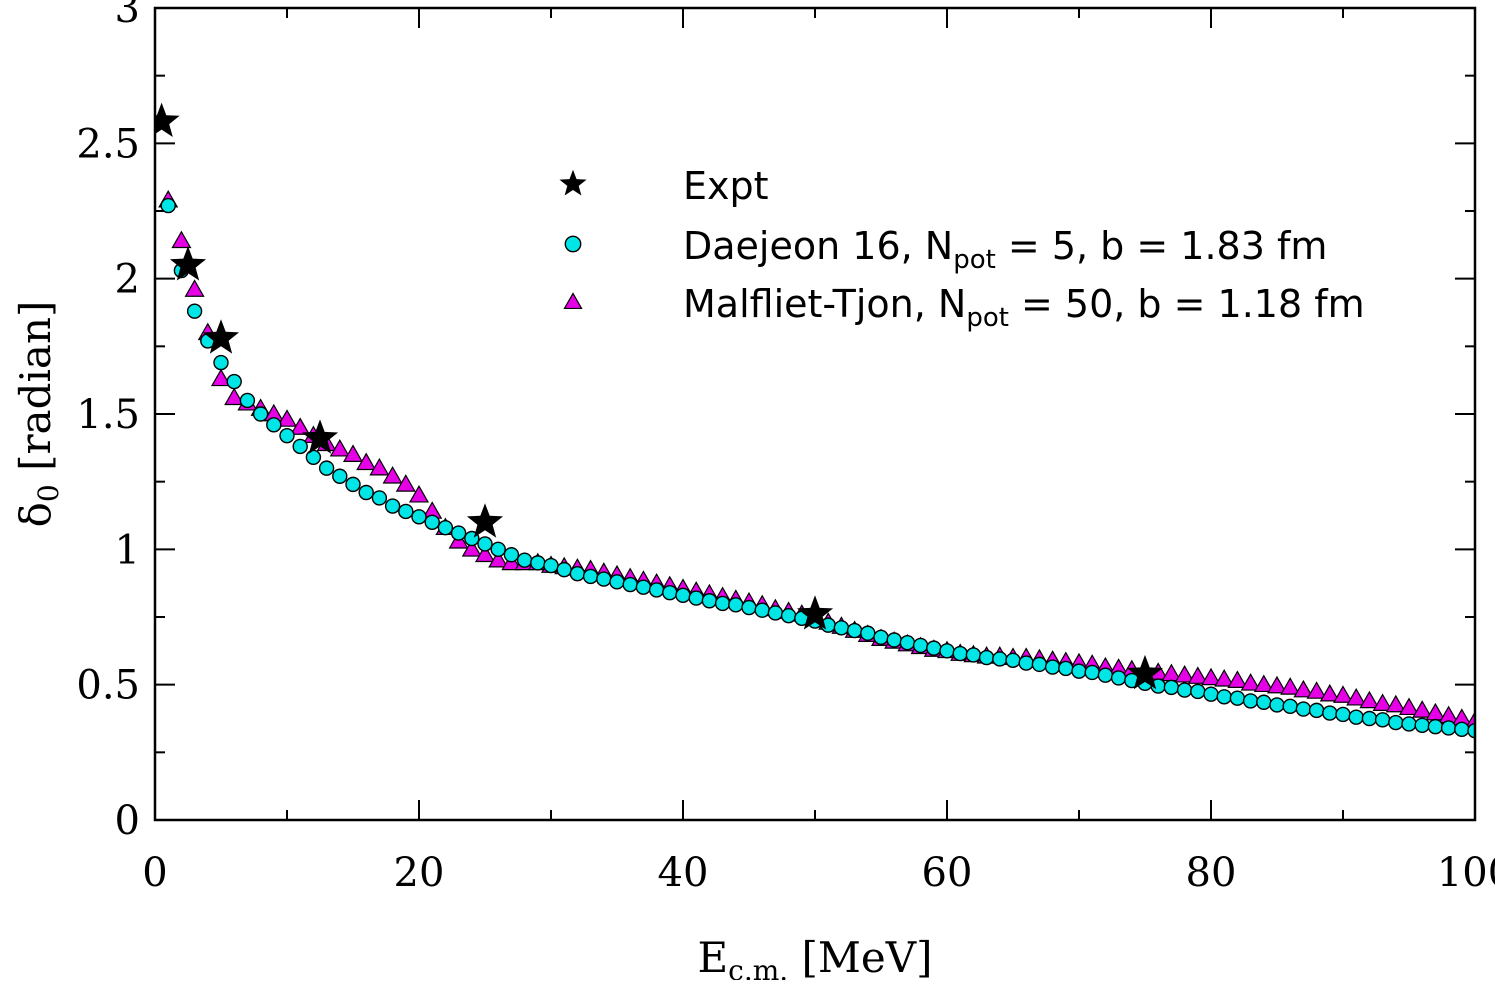 The image size is (1495, 985). Describe the element at coordinates (108, 415) in the screenshot. I see `y-tick-label: 1.5` at that location.